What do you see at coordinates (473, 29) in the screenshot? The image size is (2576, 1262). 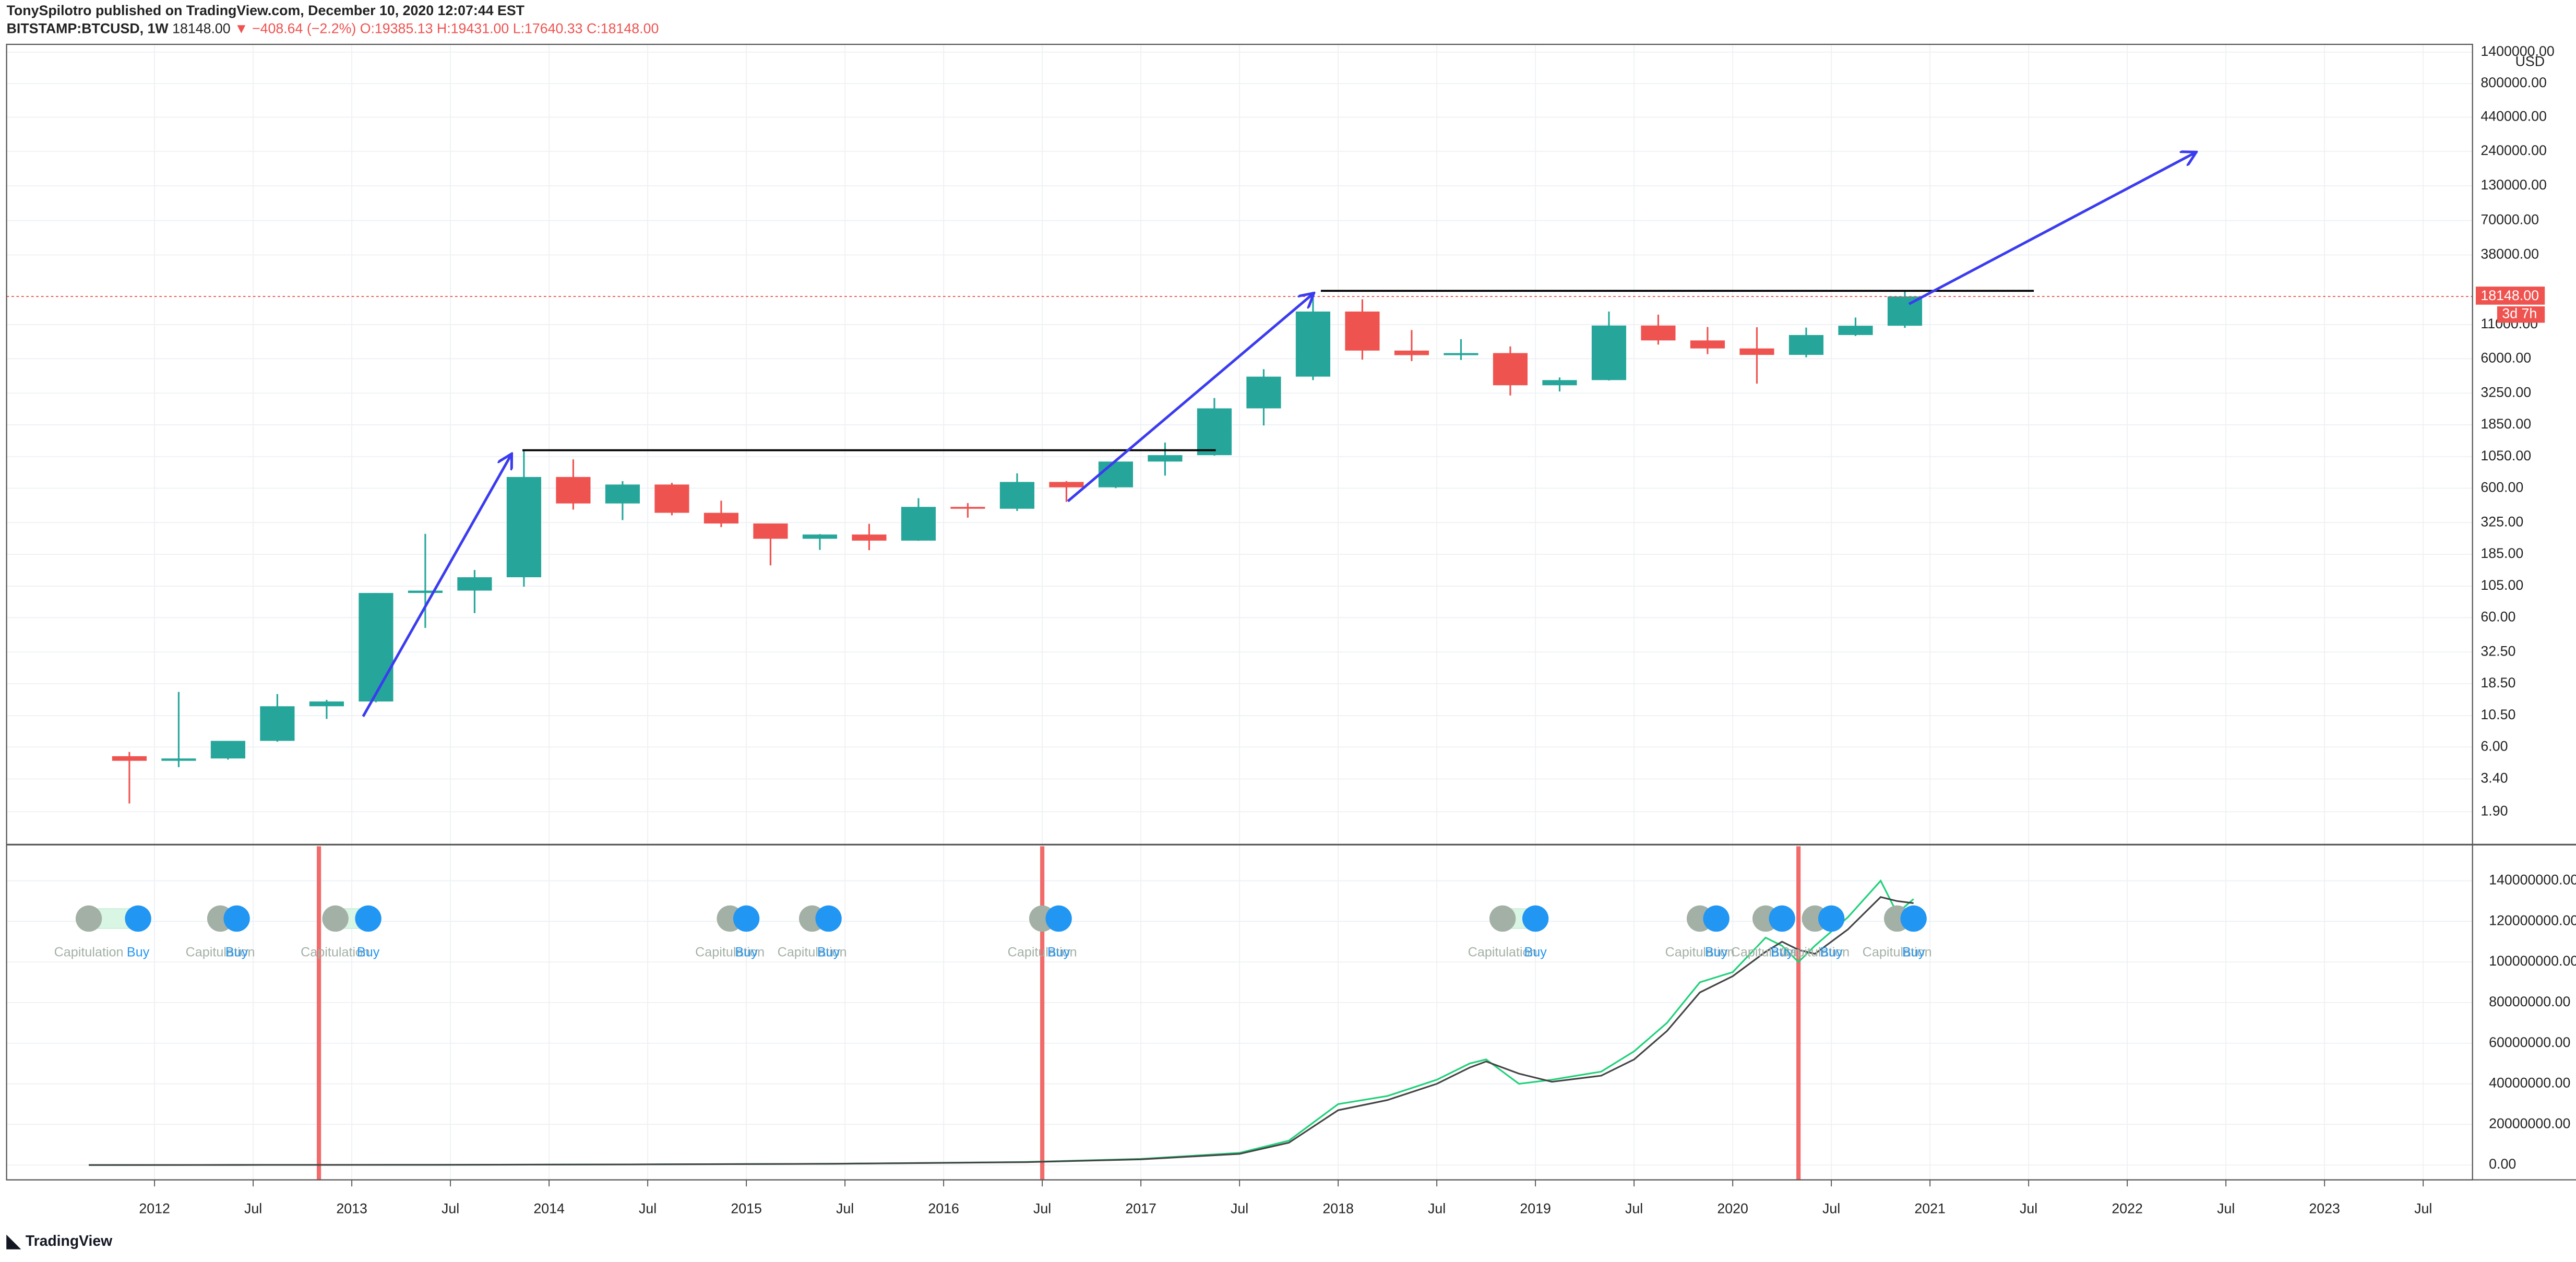 I see `high: H:19431.00` at bounding box center [473, 29].